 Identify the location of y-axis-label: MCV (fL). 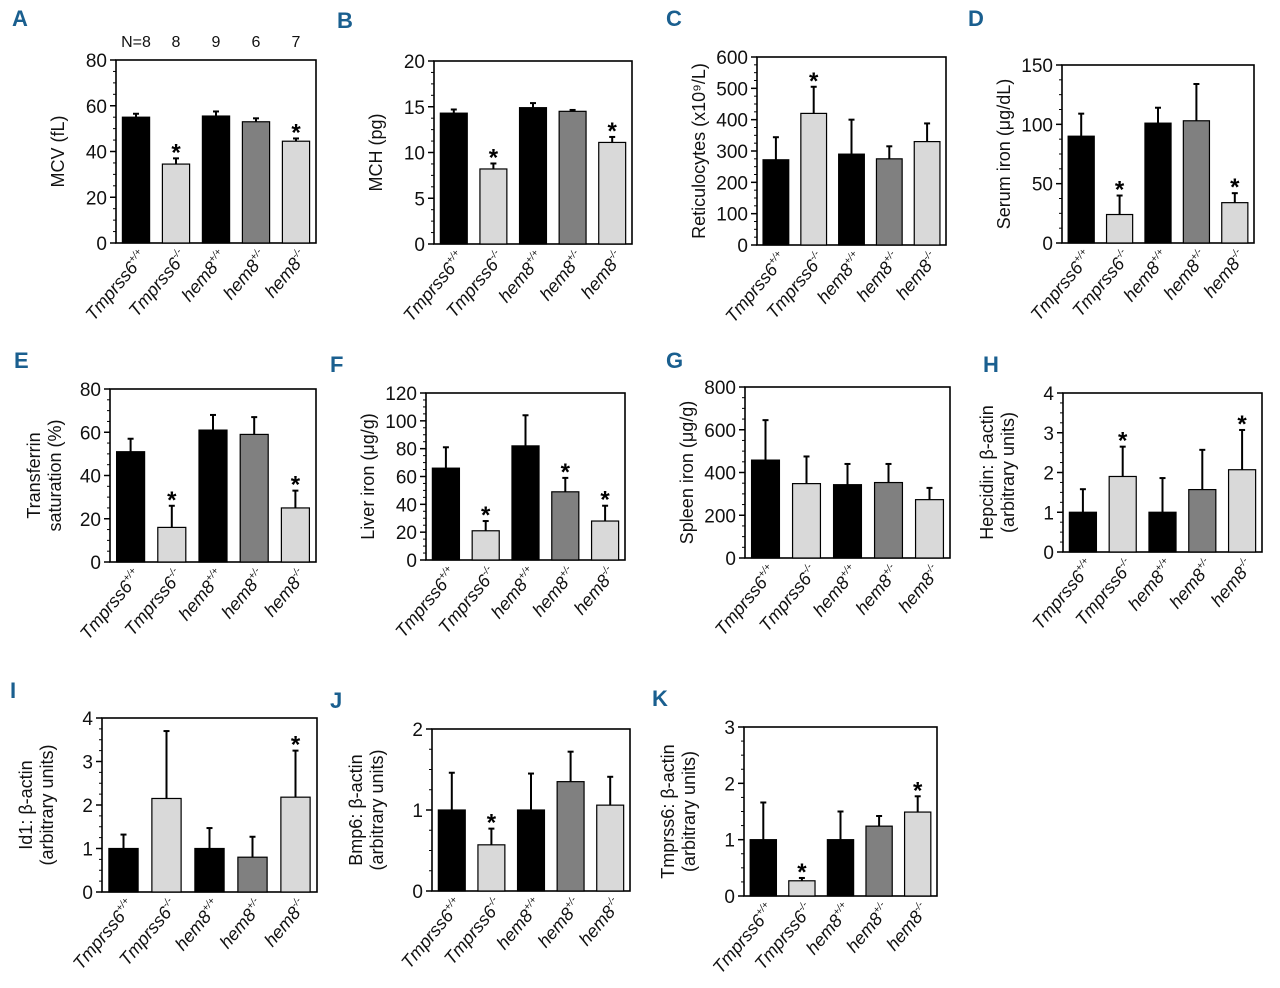
(58, 152).